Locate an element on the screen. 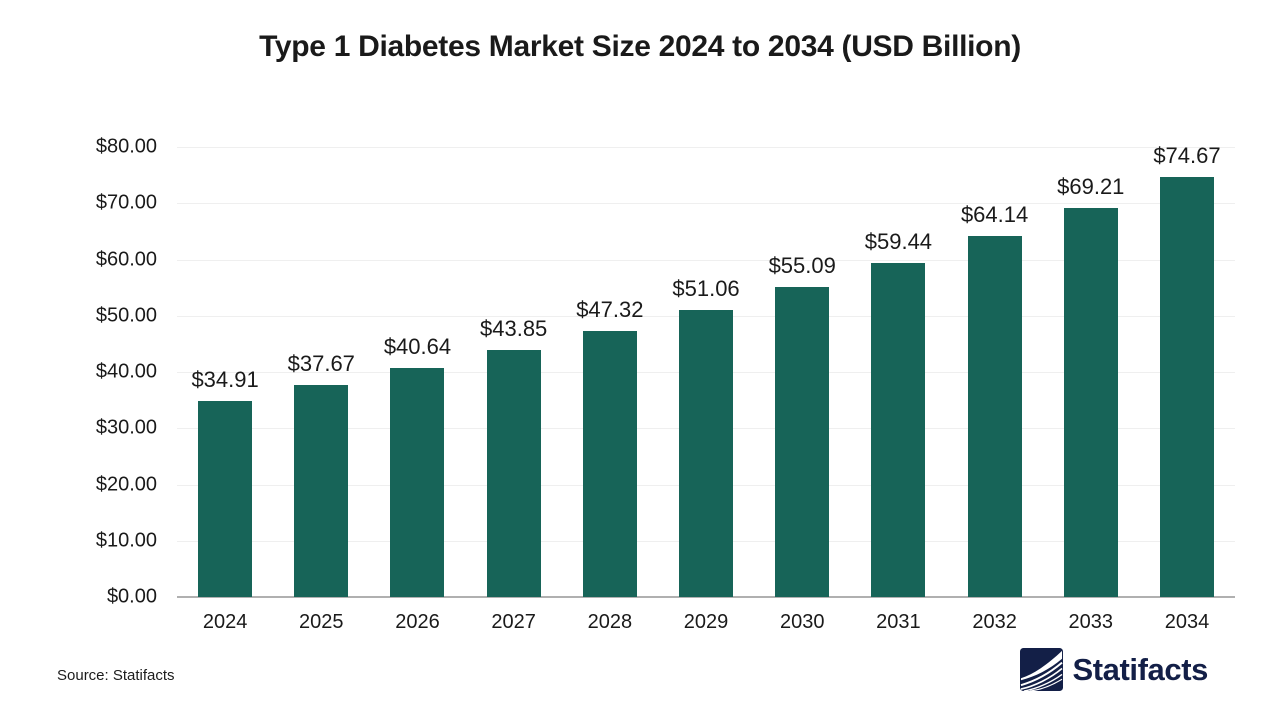 This screenshot has width=1280, height=720. bar-value-label-2025: $37.67 is located at coordinates (321, 364).